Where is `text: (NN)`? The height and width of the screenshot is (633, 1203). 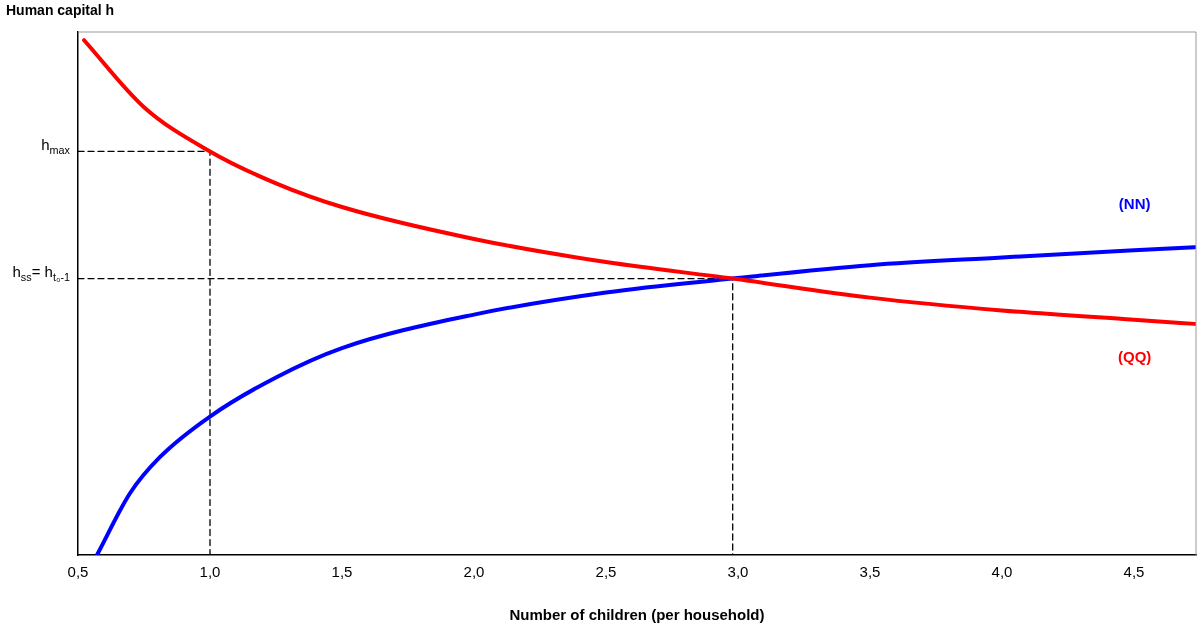
text: (NN) is located at coordinates (1134, 204).